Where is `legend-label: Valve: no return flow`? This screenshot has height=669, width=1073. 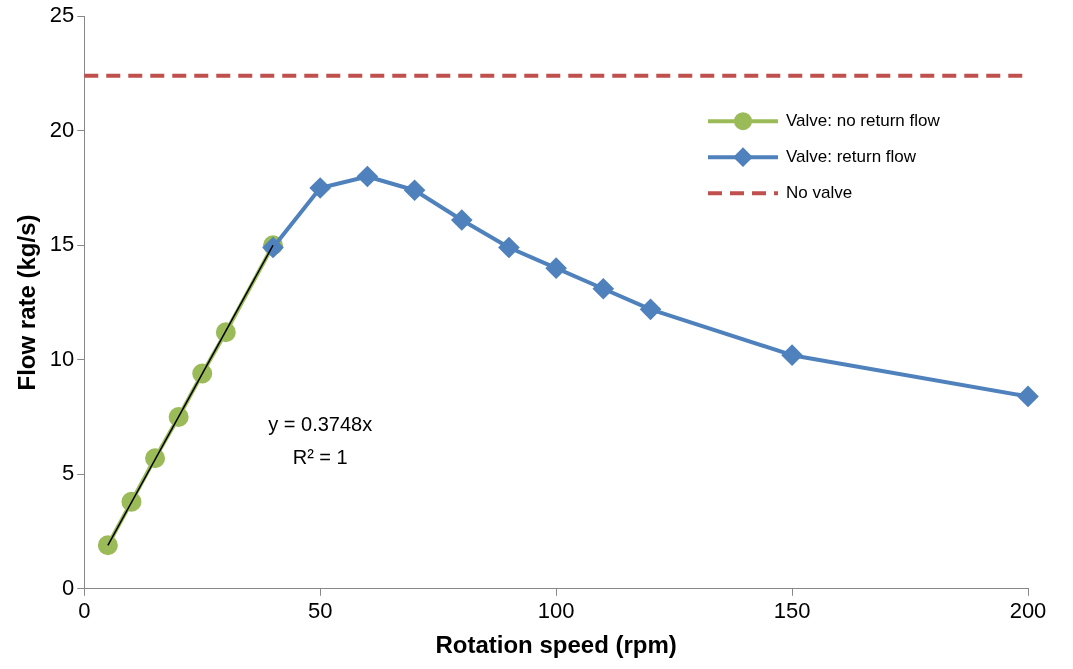 legend-label: Valve: no return flow is located at coordinates (863, 120).